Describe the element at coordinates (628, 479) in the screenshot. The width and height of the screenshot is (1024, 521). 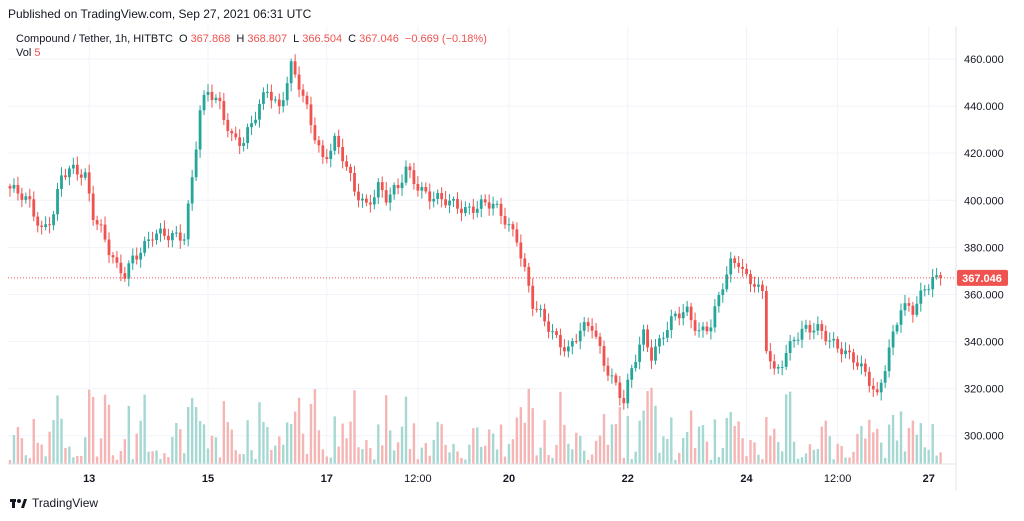
I see `time-tick-label: 22` at that location.